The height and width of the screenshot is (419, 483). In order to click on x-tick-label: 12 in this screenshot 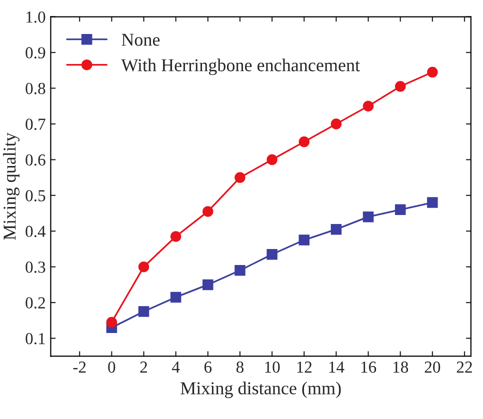, I will do `click(304, 367)`.